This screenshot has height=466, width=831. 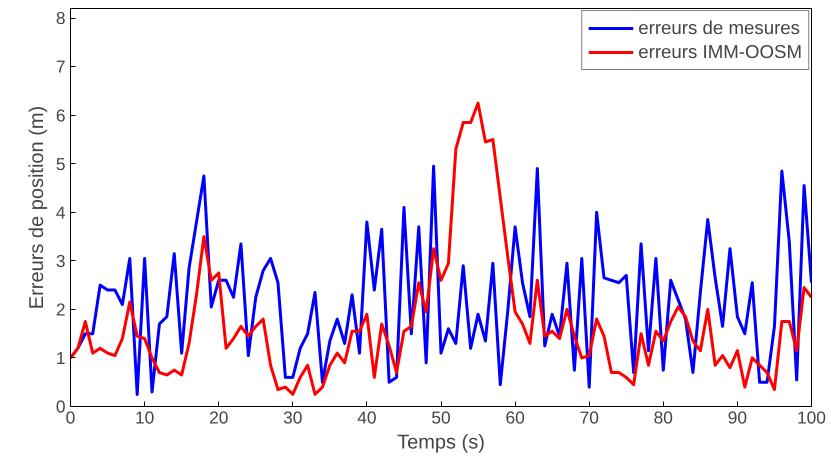 I want to click on x-tick-label: 80, so click(x=663, y=418).